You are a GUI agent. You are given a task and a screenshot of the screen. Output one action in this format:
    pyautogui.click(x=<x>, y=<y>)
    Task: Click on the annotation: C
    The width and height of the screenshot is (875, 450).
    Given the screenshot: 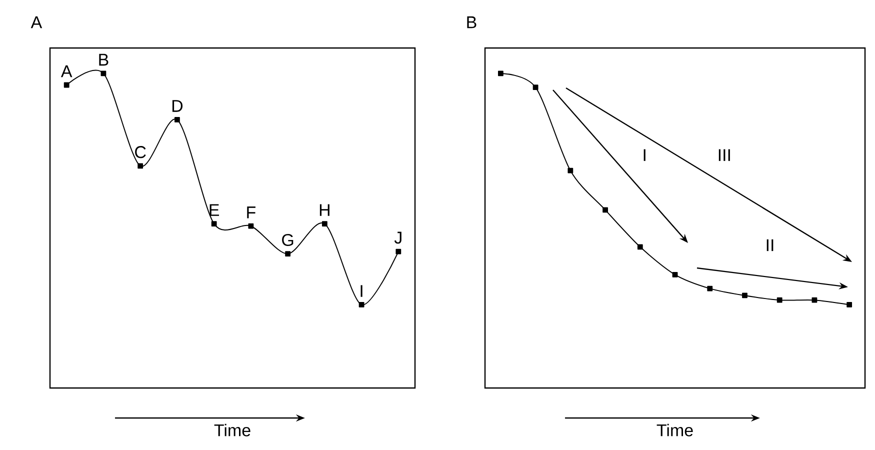 What is the action you would take?
    pyautogui.click(x=140, y=152)
    